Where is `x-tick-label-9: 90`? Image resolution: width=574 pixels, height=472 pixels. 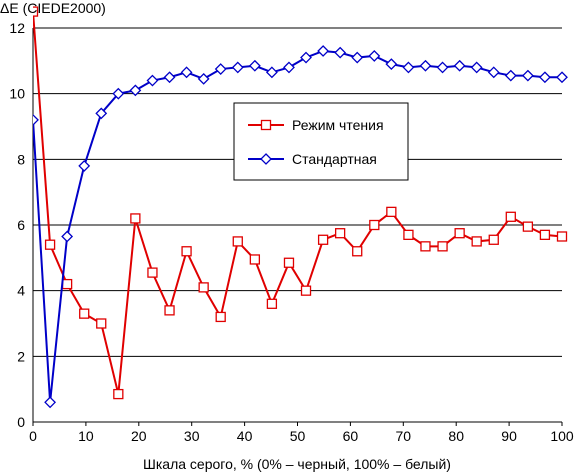 x-tick-label-9: 90 is located at coordinates (509, 436).